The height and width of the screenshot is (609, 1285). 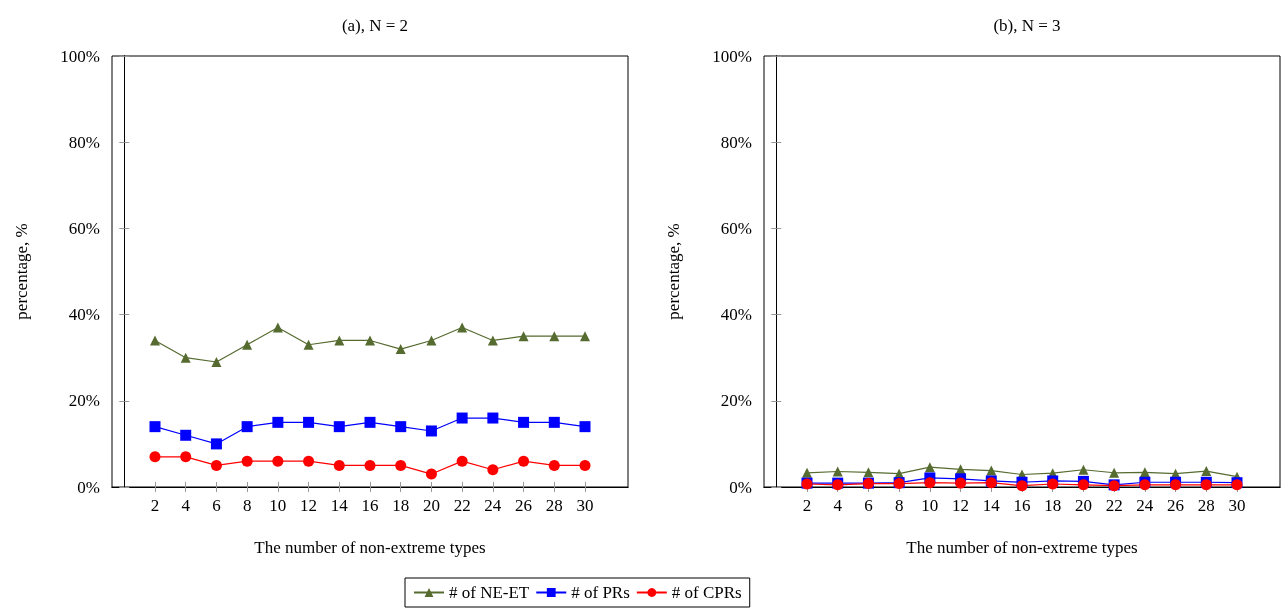 I want to click on legend-label: # of PRs, so click(x=600, y=592).